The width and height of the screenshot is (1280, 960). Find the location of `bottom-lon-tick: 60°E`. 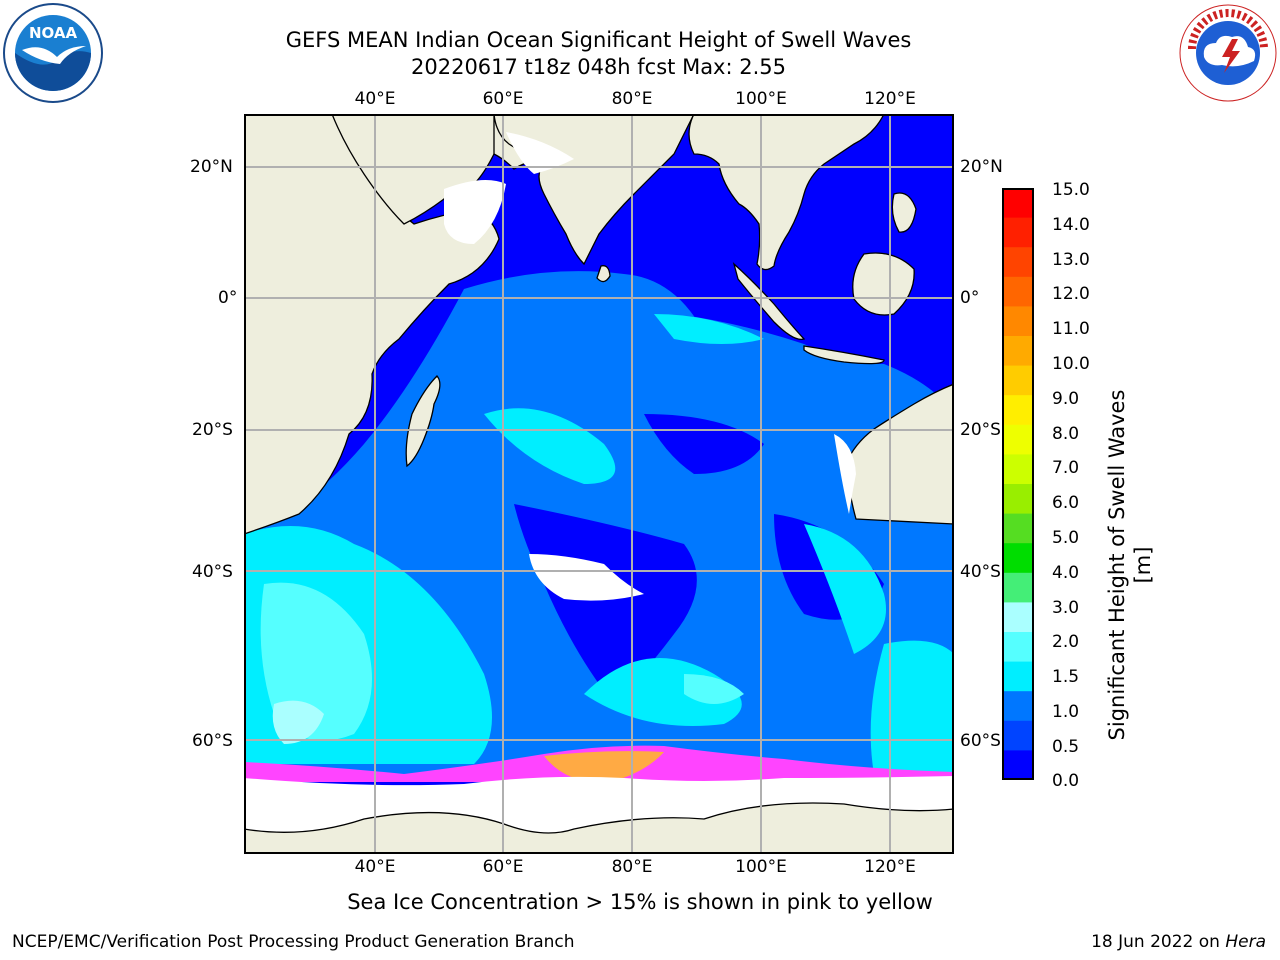

bottom-lon-tick: 60°E is located at coordinates (503, 867).